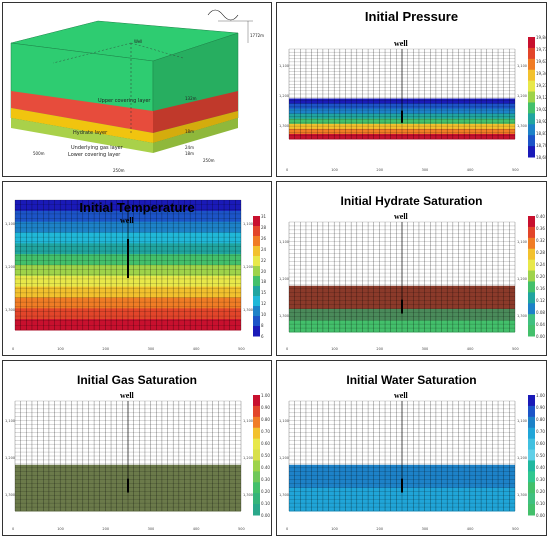 Image resolution: width=550 pixels, height=538 pixels. Describe the element at coordinates (411, 16) in the screenshot. I see `panel-title: Initial Pressure` at that location.